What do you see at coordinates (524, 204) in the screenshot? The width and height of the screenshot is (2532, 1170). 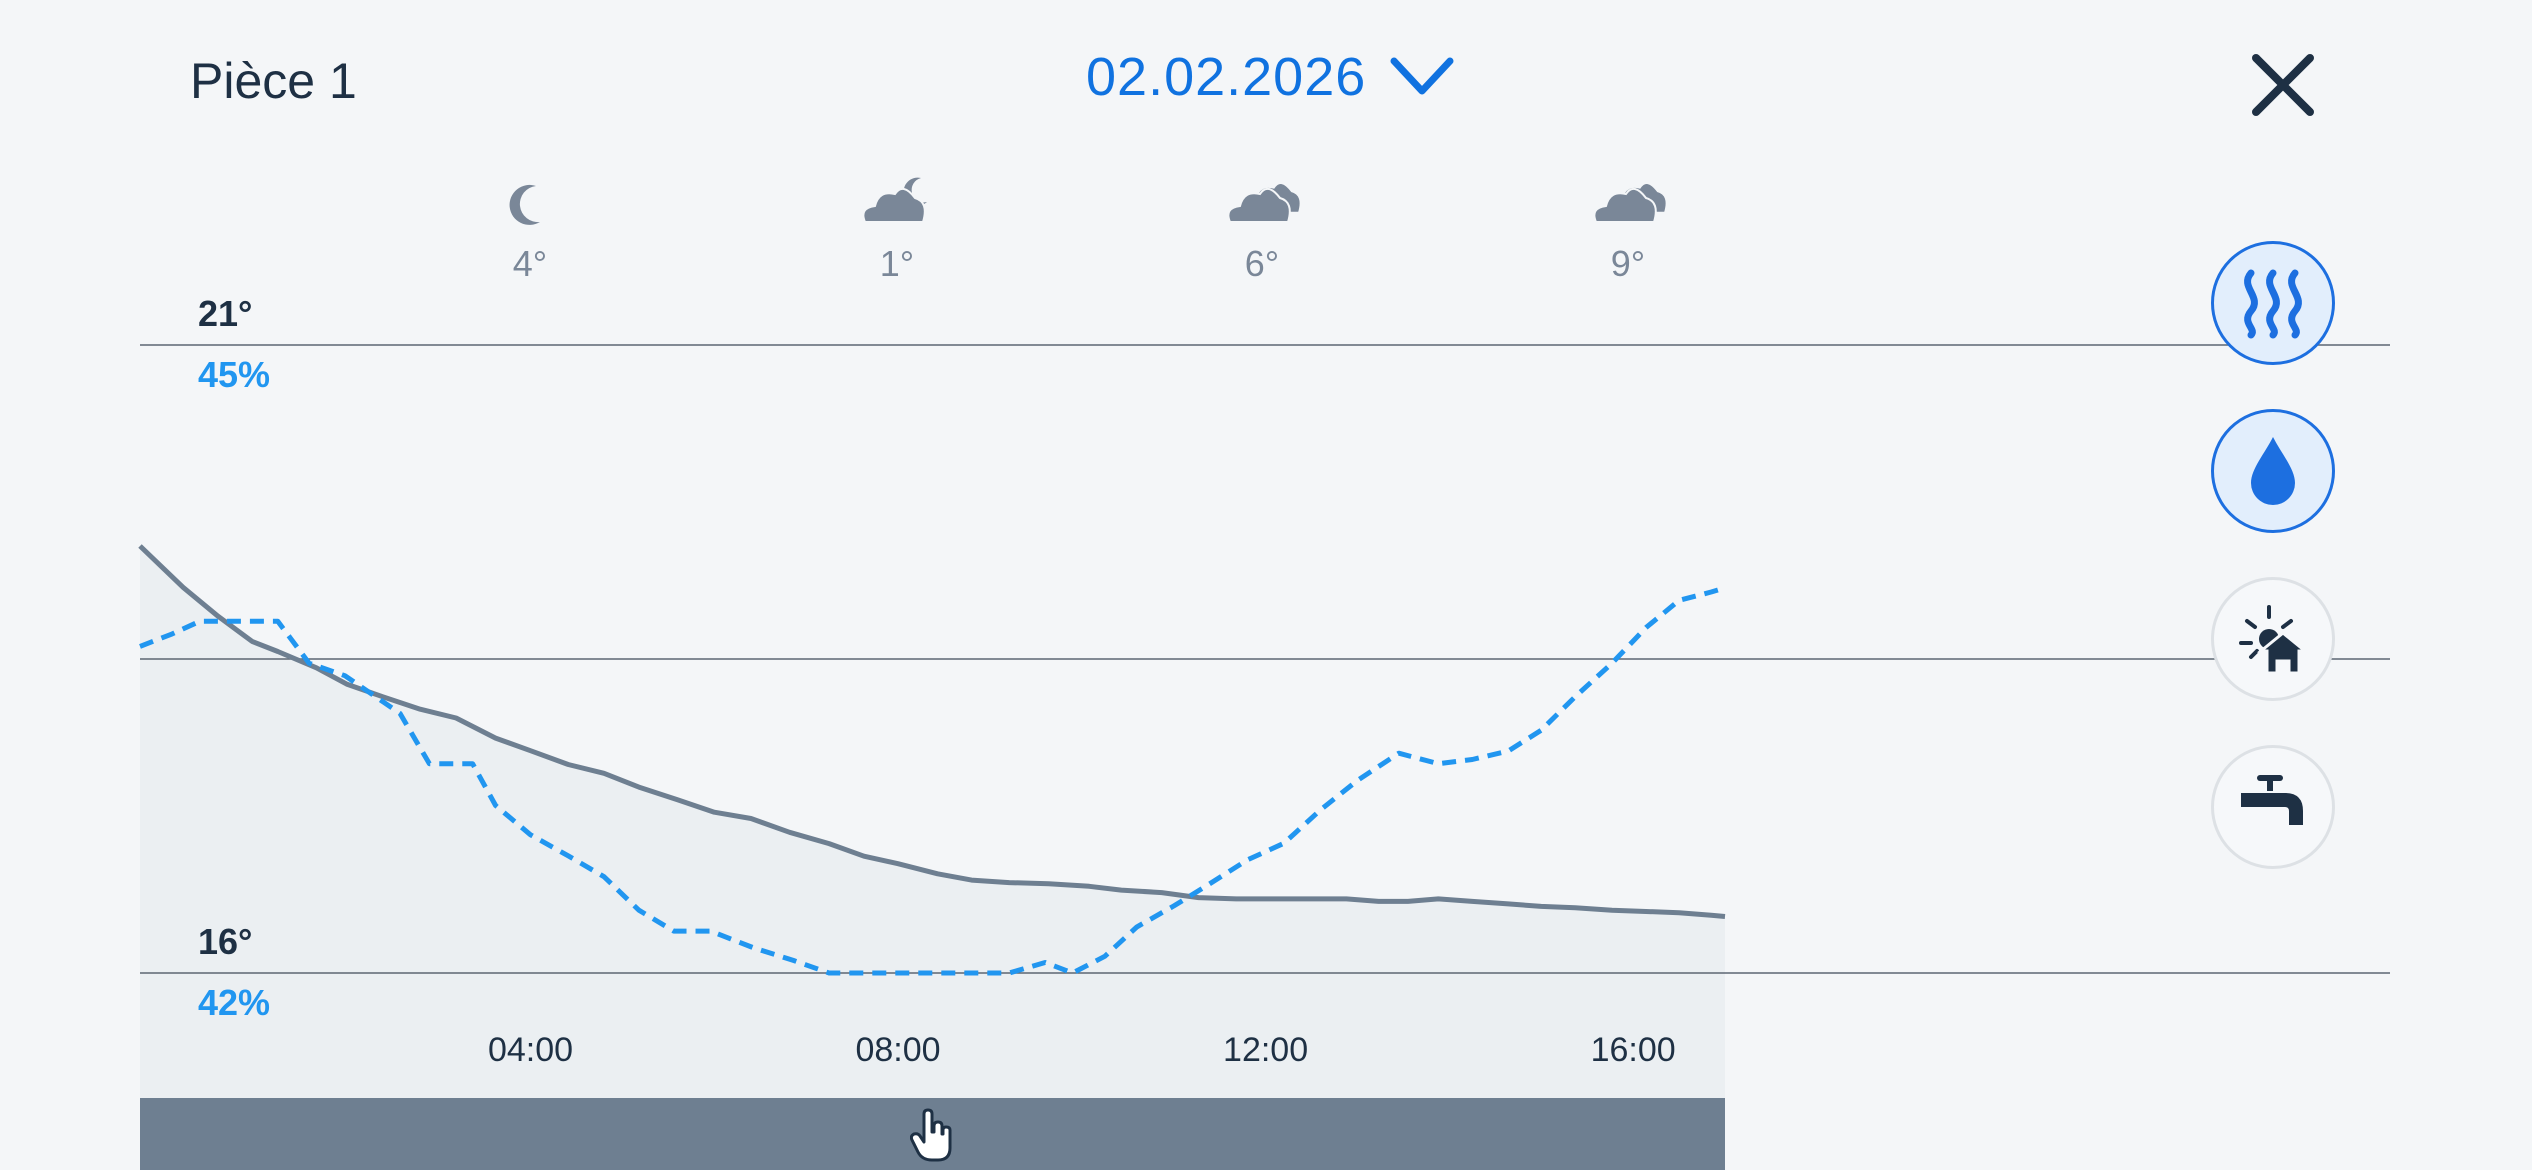 I see `moon-icon` at bounding box center [524, 204].